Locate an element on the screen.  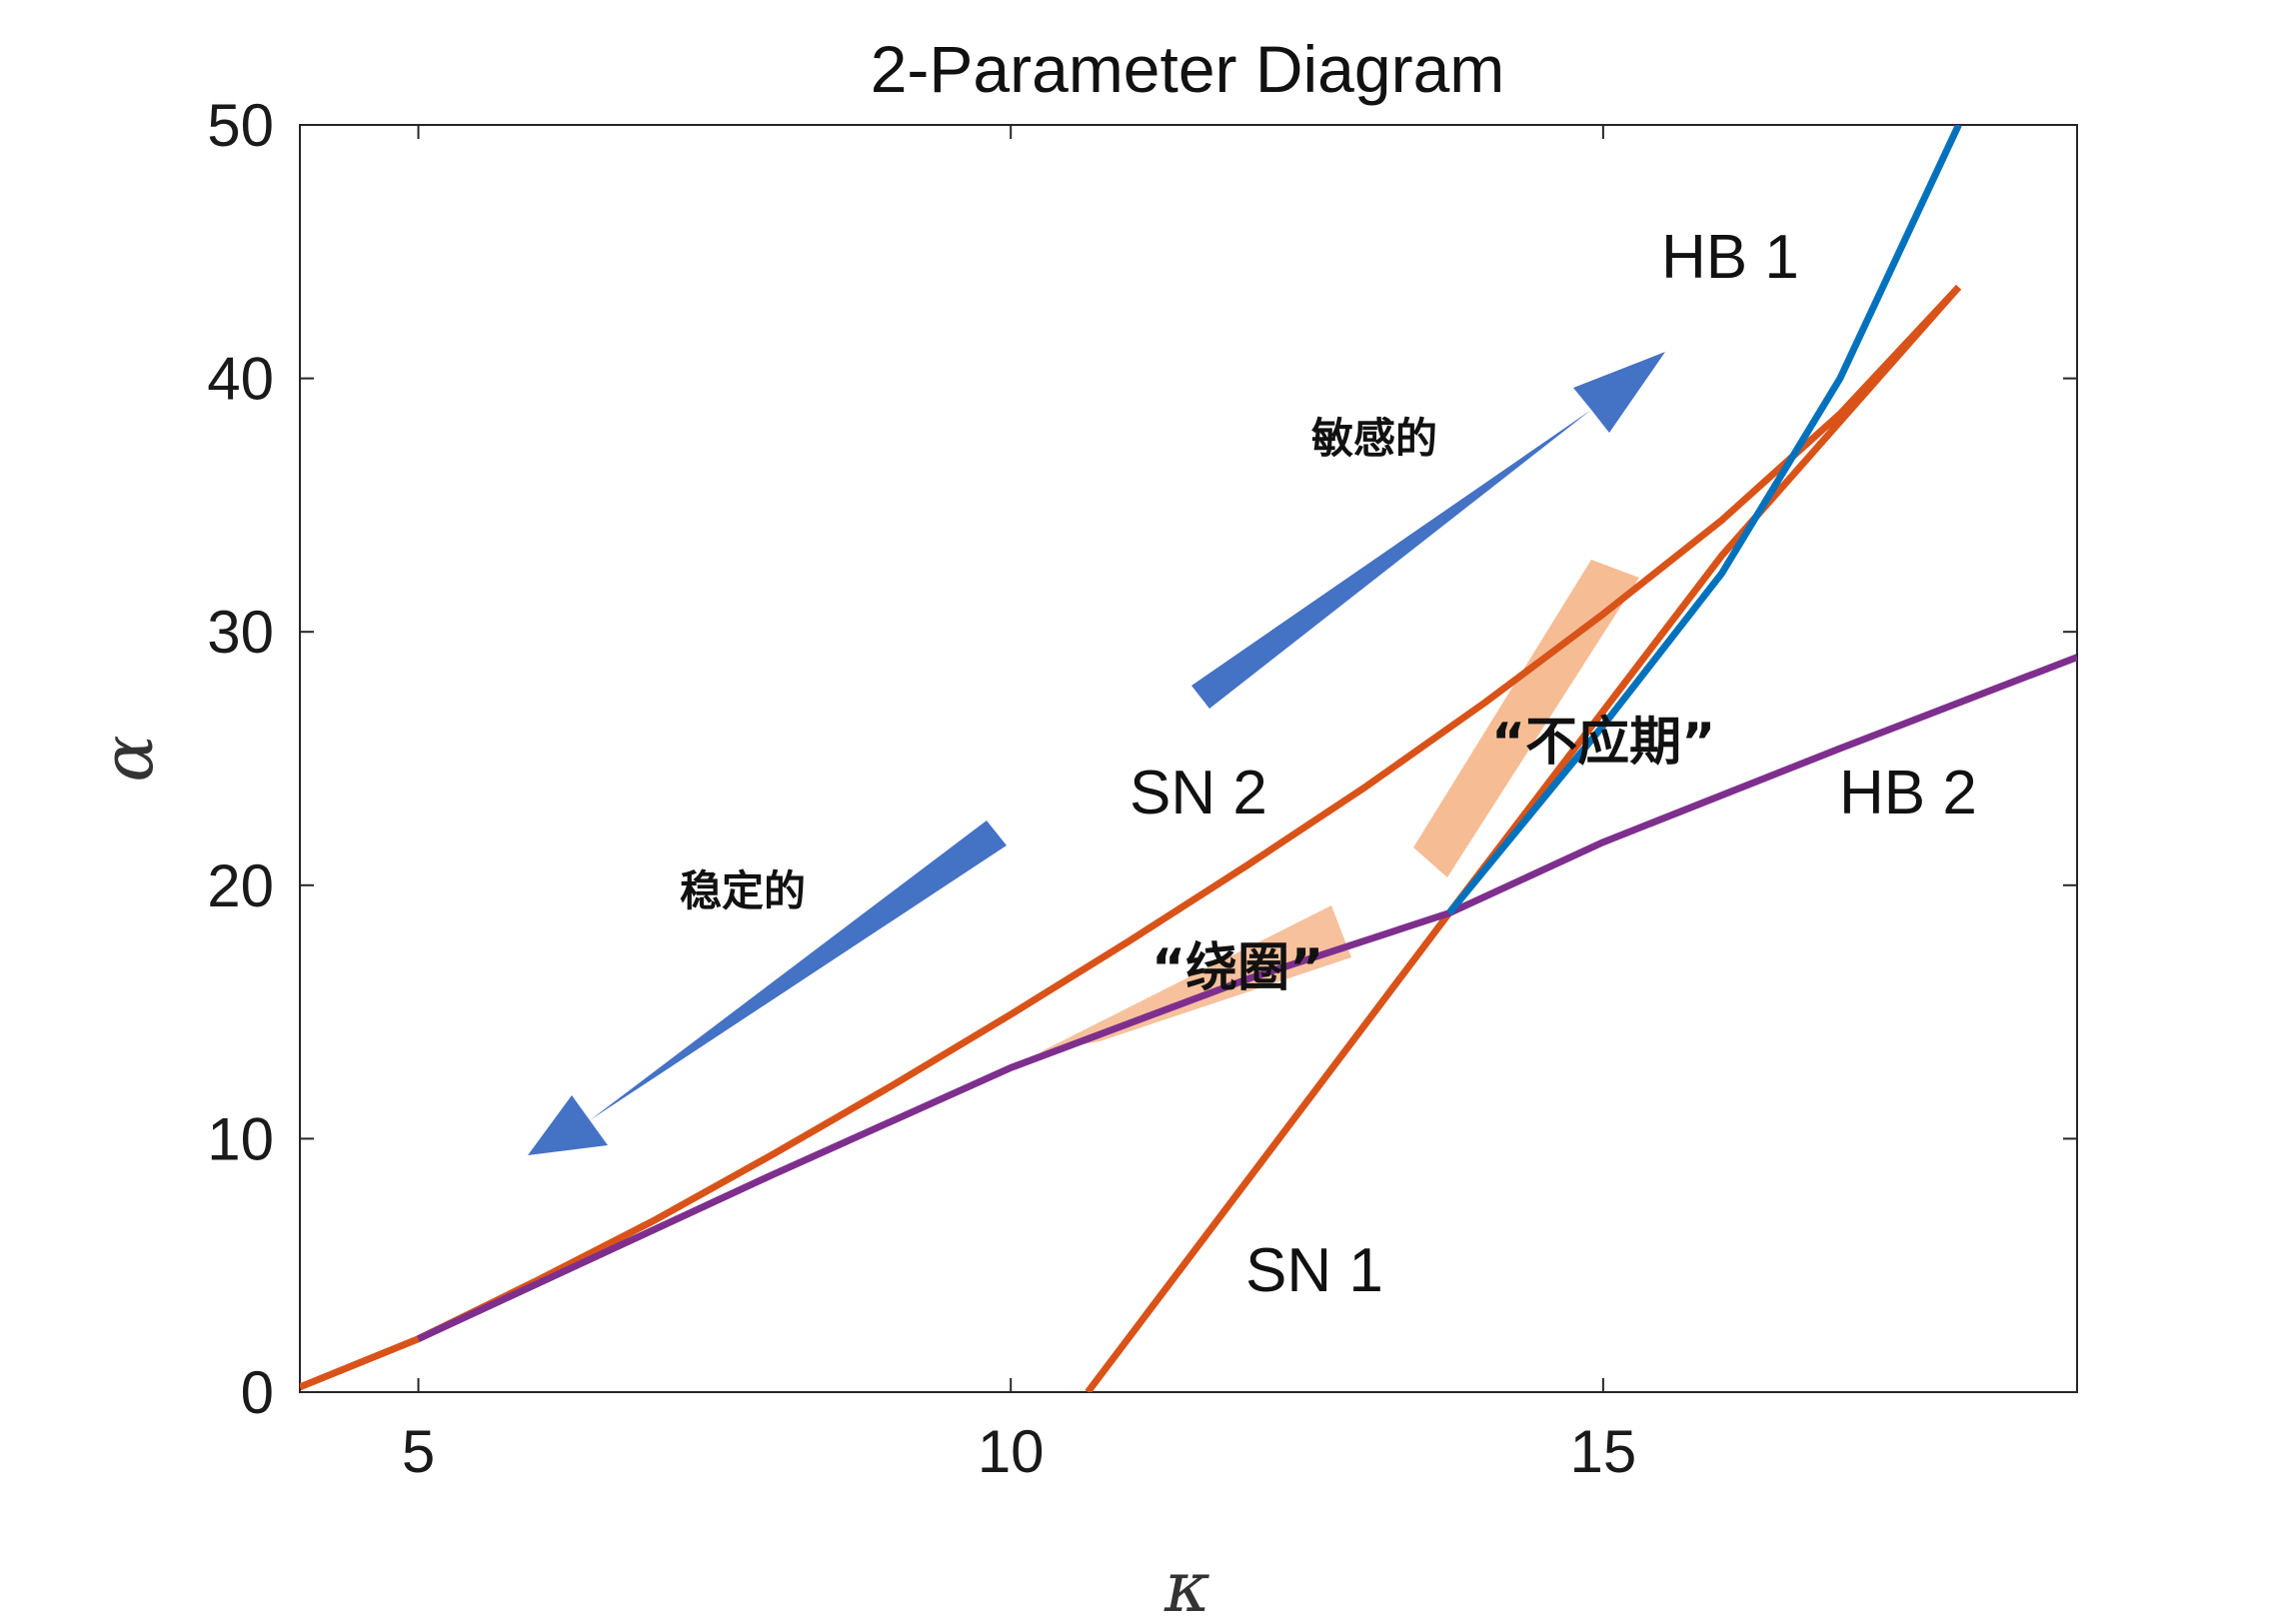
y-axis-label: α is located at coordinates (128, 758).